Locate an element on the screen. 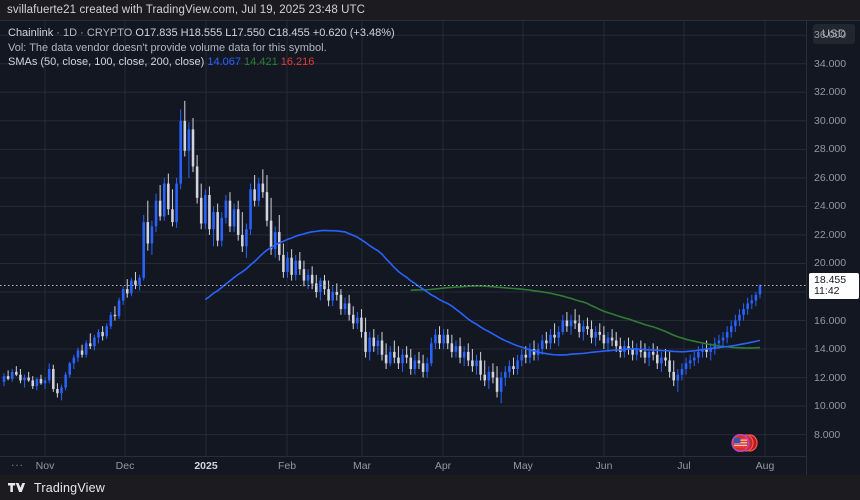  time-tick-label: Mar is located at coordinates (362, 466).